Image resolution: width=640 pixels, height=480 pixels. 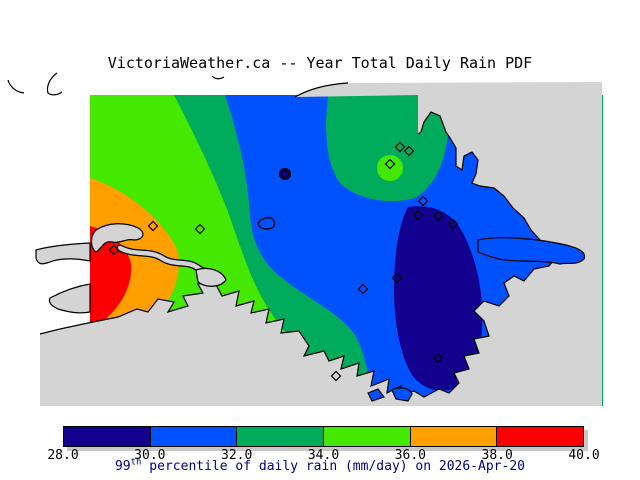 What do you see at coordinates (266, 223) in the screenshot?
I see `islet-outline` at bounding box center [266, 223].